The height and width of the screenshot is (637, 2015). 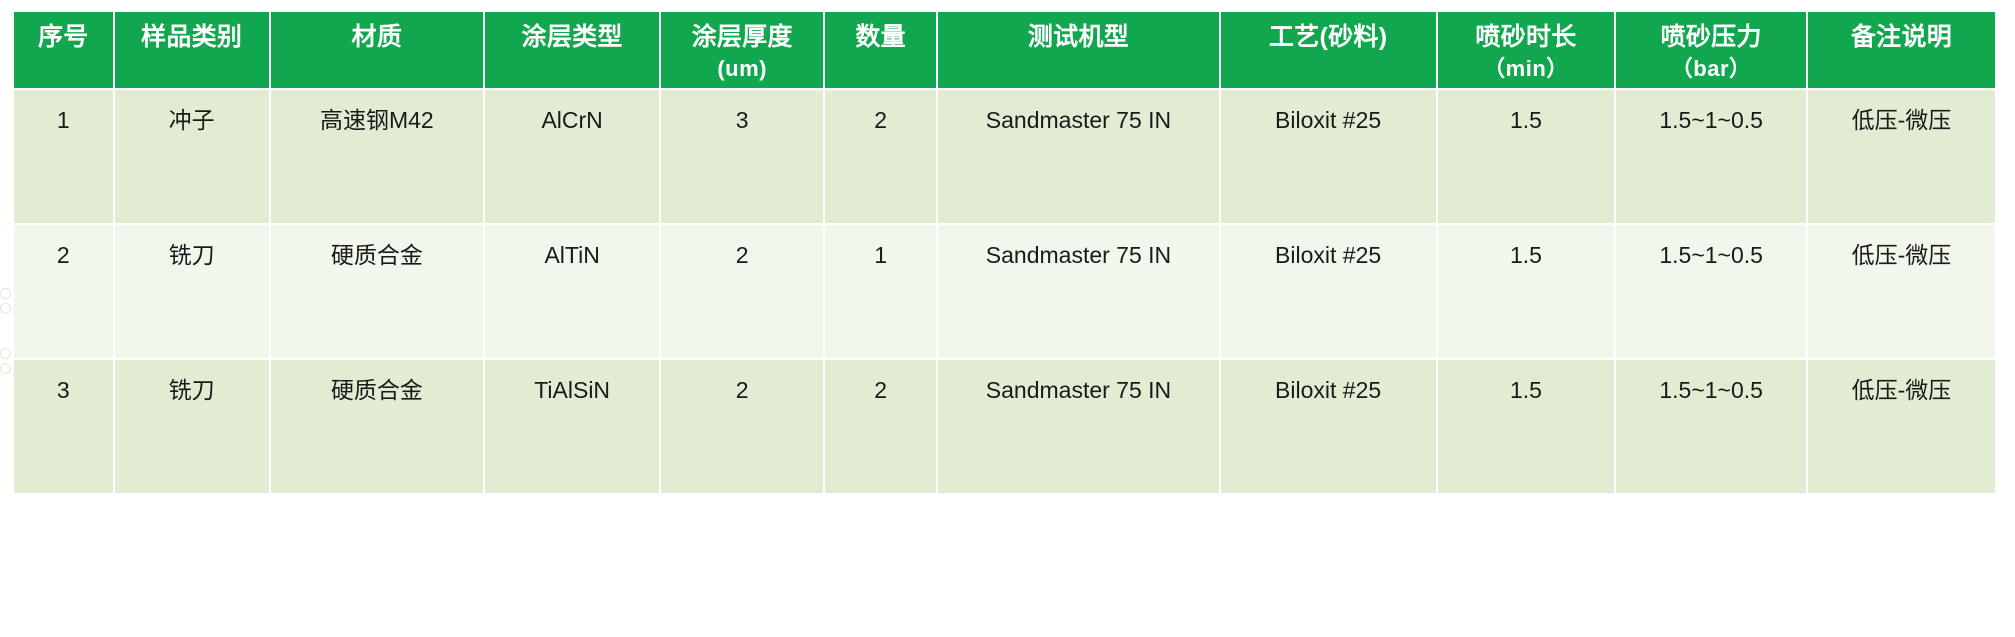 I want to click on column-header-seq: 序号, so click(x=63, y=50).